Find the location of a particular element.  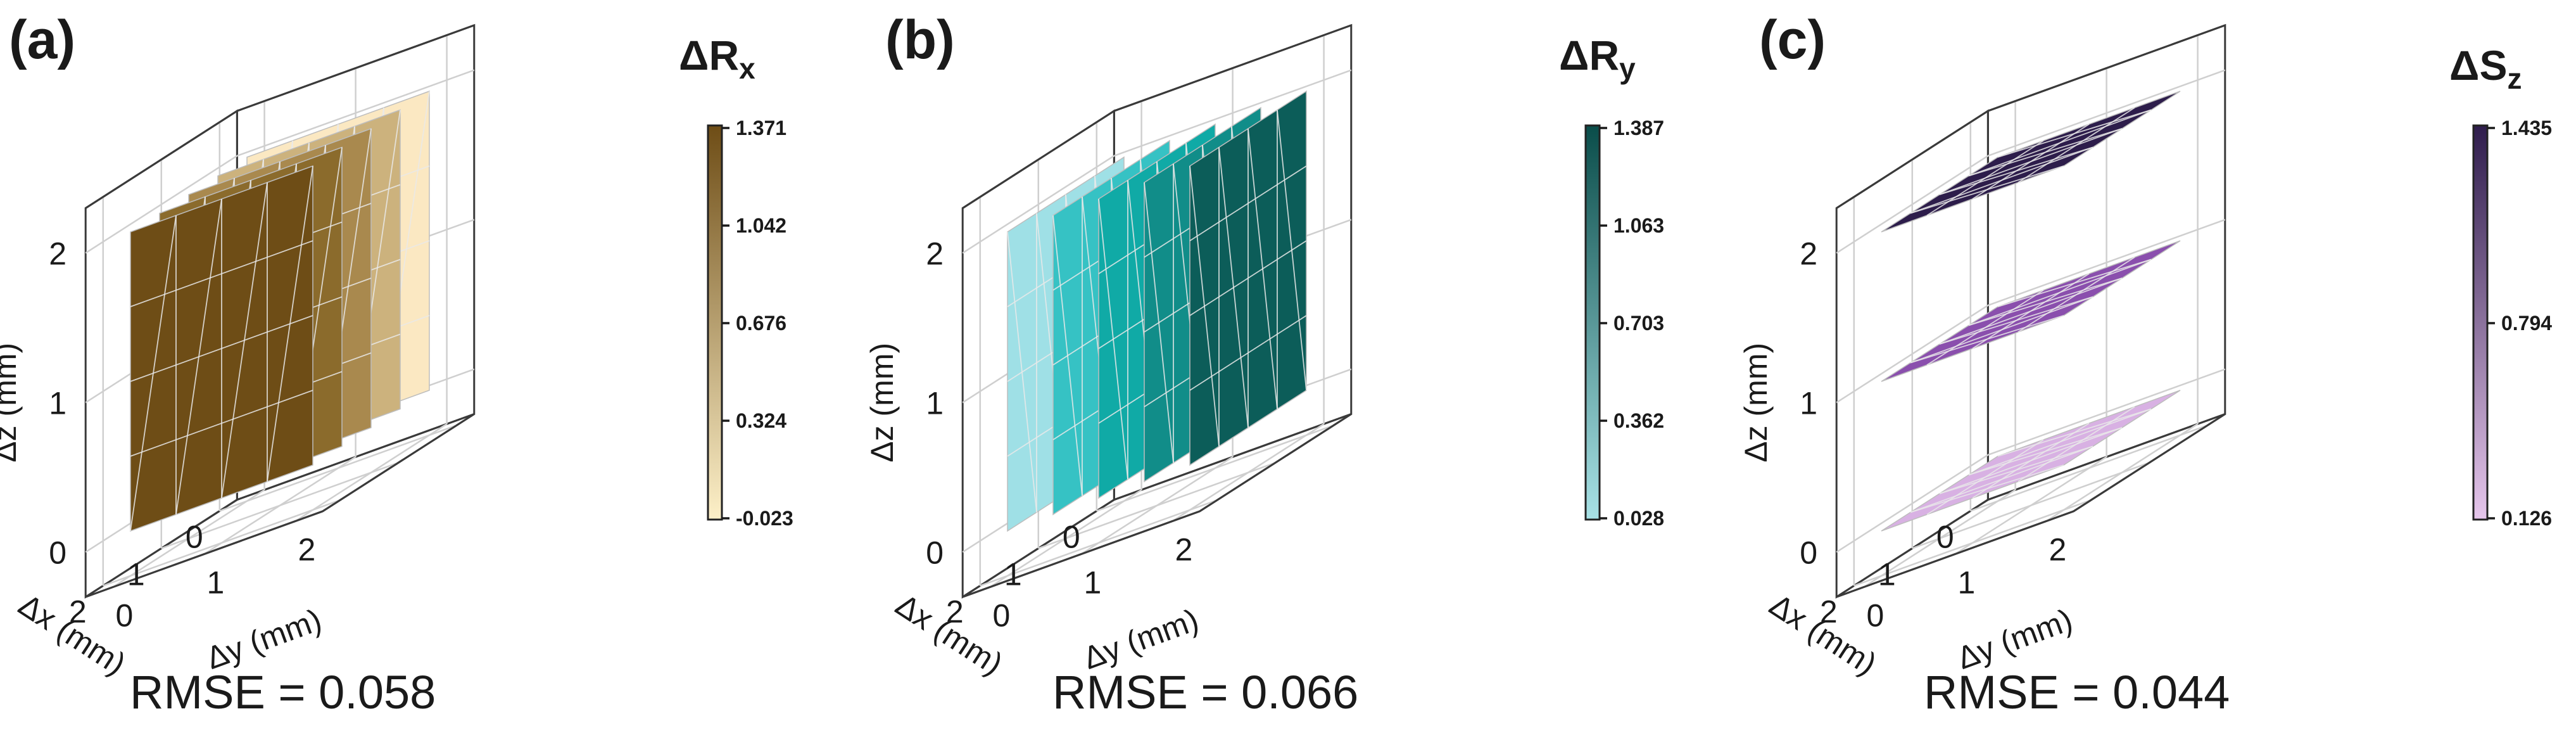

panel-a-colorbar-gradient is located at coordinates (715, 322).